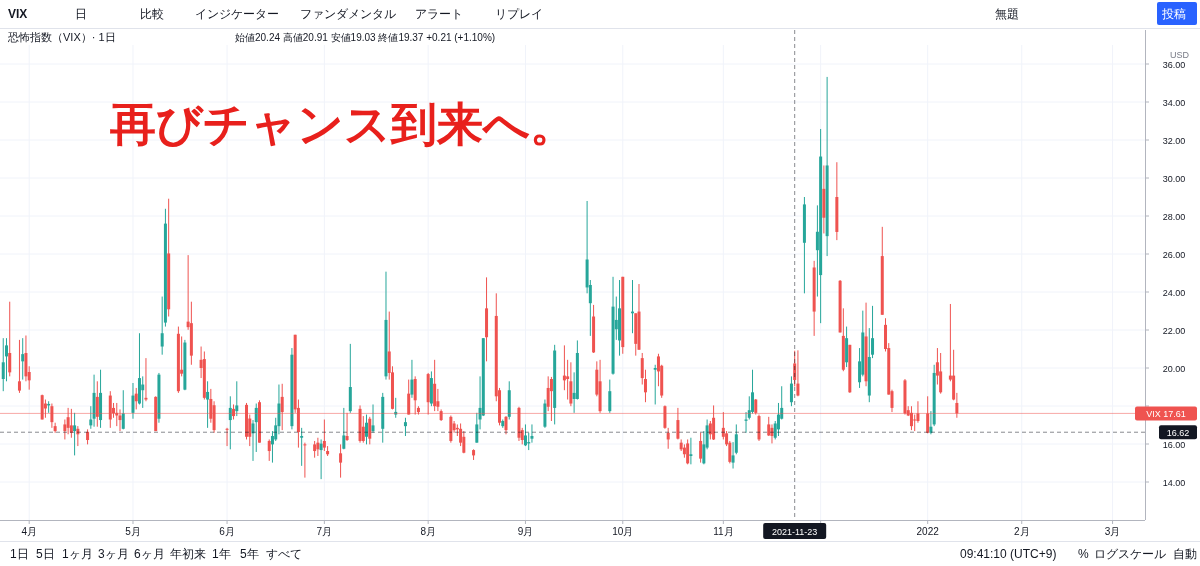 The height and width of the screenshot is (566, 1200). I want to click on x-tick-label: 9月, so click(525, 531).